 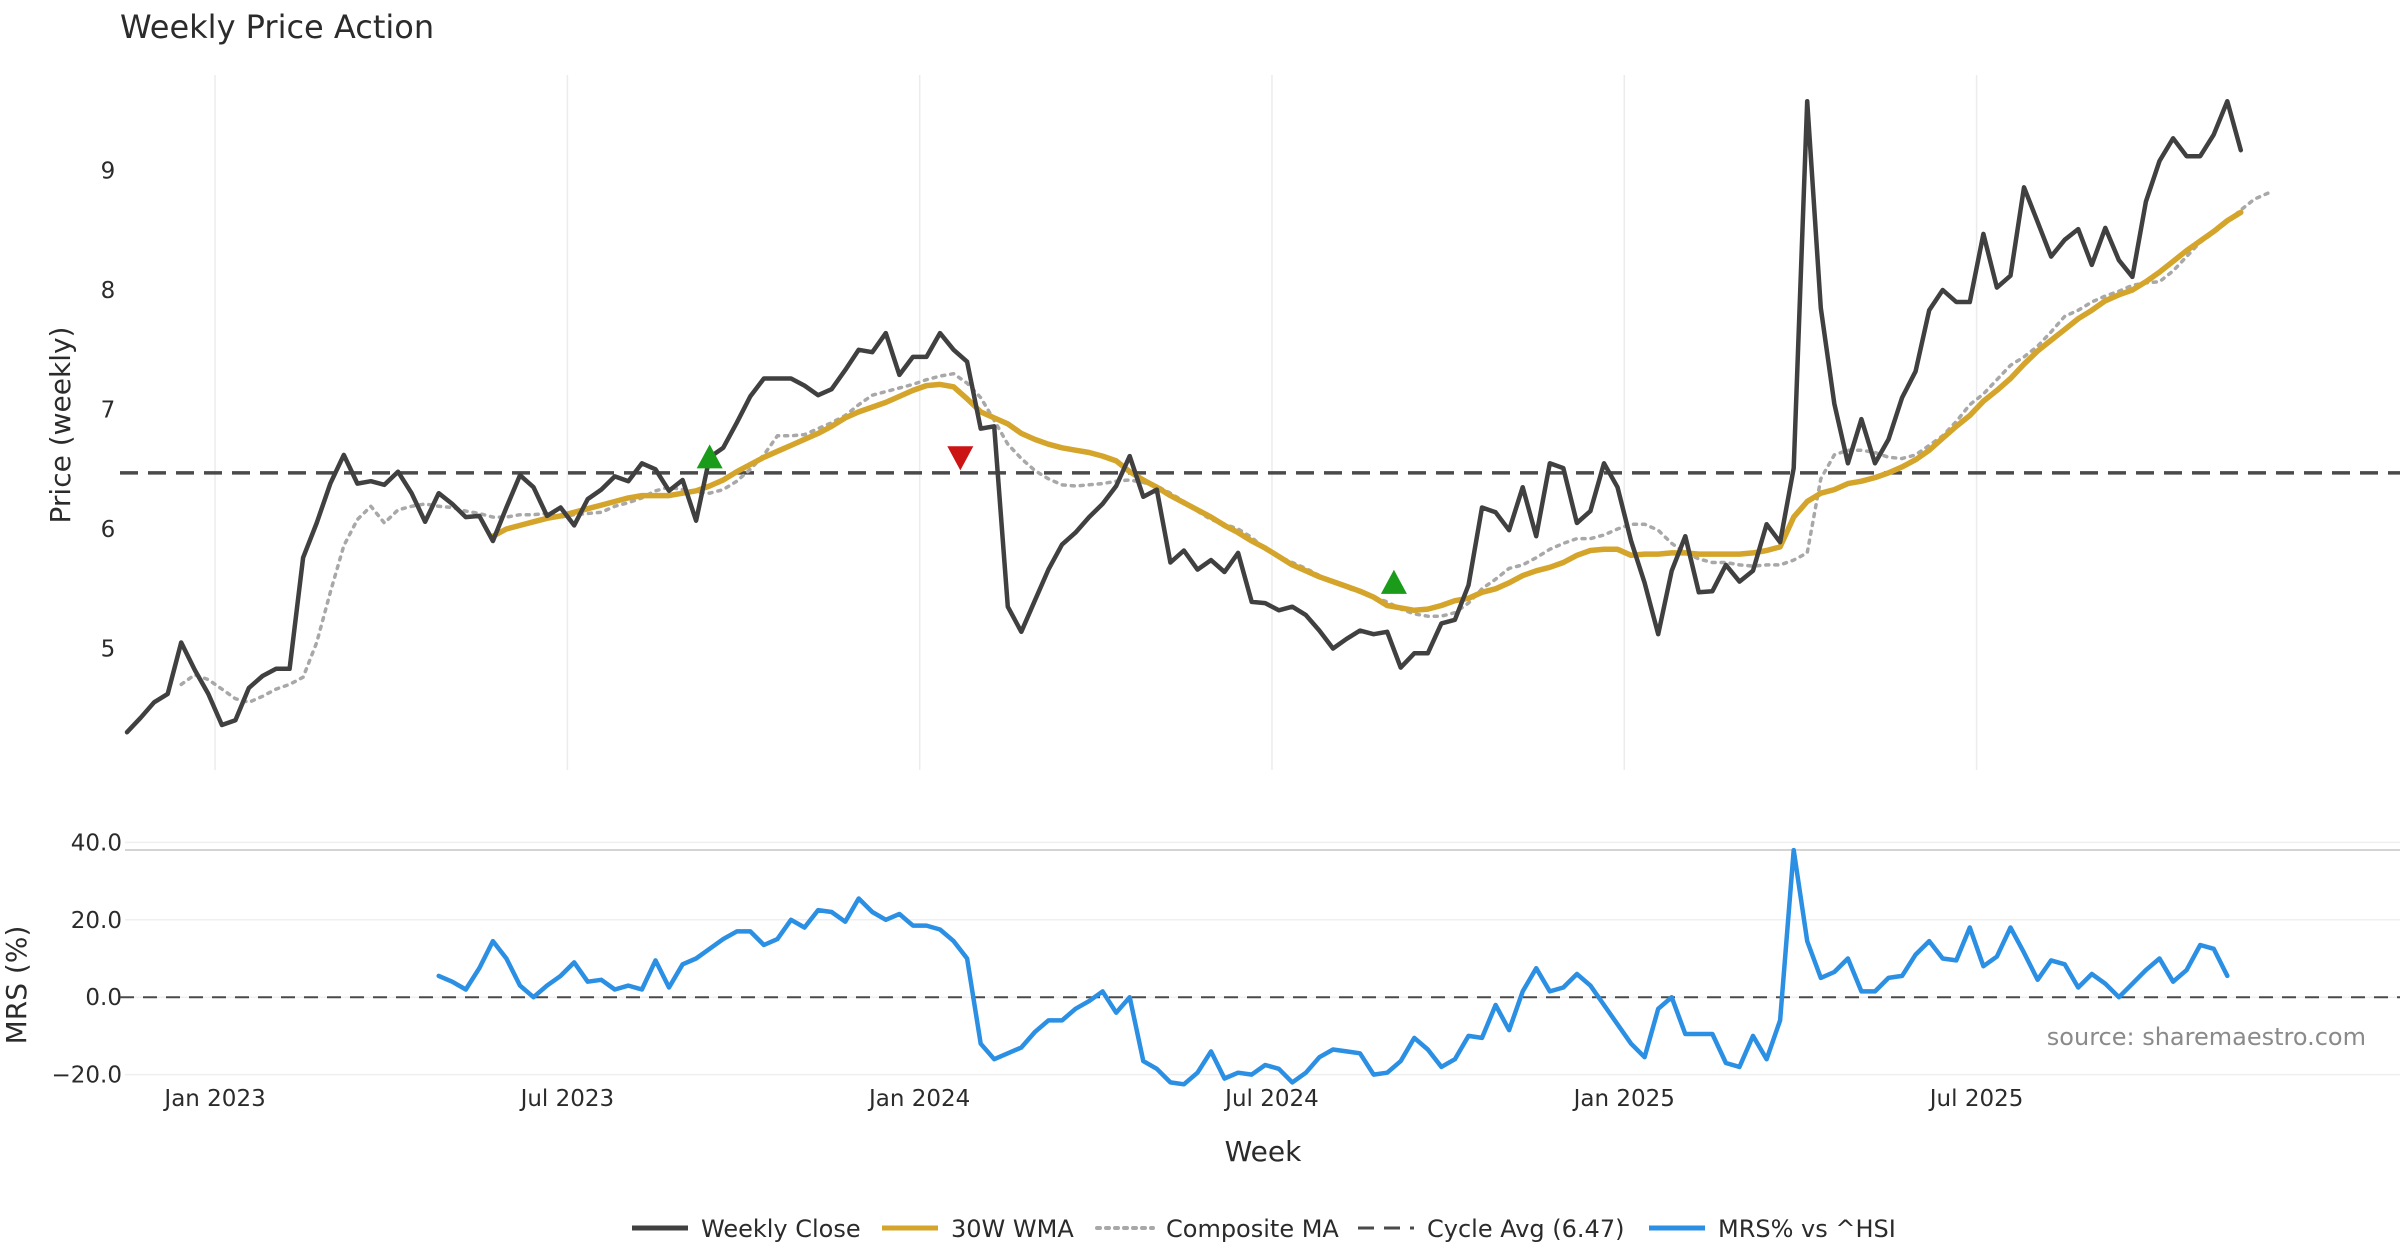 What do you see at coordinates (1807, 1229) in the screenshot?
I see `legend-label: MRS% vs ^HSI` at bounding box center [1807, 1229].